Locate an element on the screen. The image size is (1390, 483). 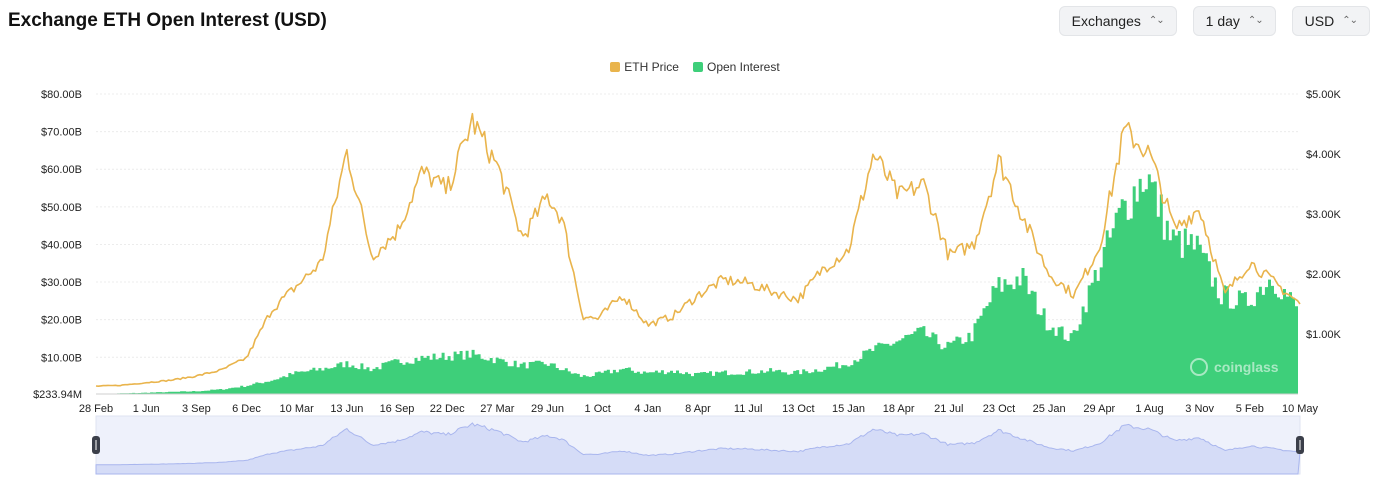
x-axis-tick-label: 8 Apr is located at coordinates (698, 409).